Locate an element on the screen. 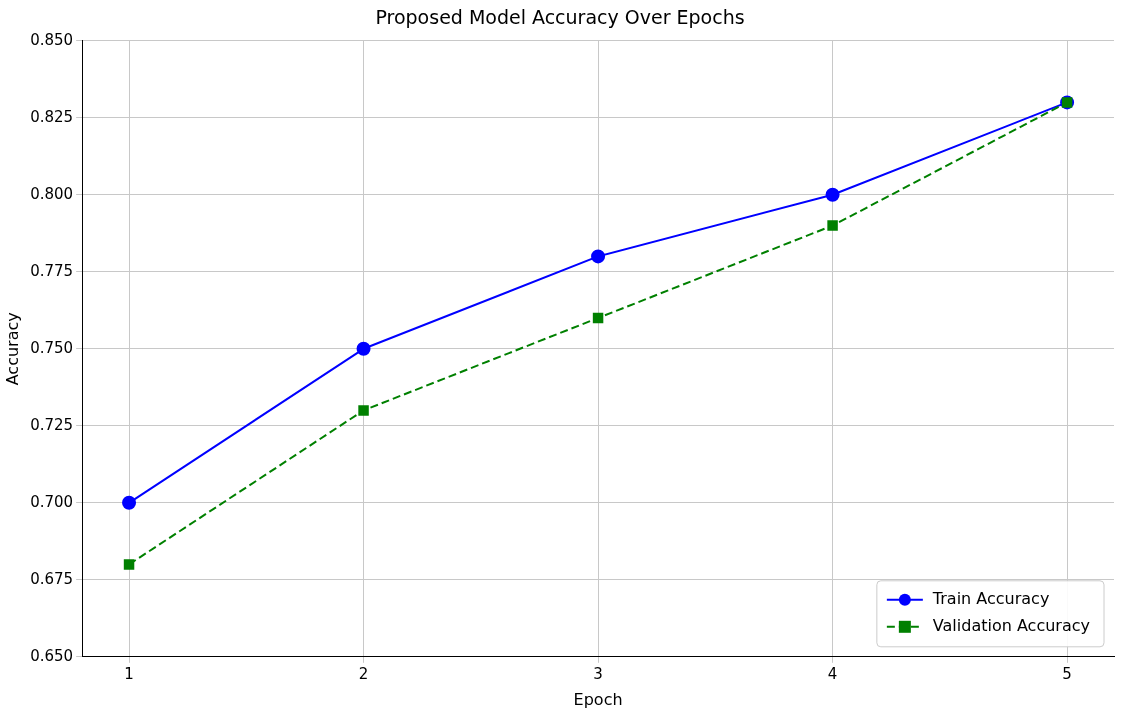 Image resolution: width=1122 pixels, height=714 pixels. y-tick-label: 0.725 is located at coordinates (52, 424).